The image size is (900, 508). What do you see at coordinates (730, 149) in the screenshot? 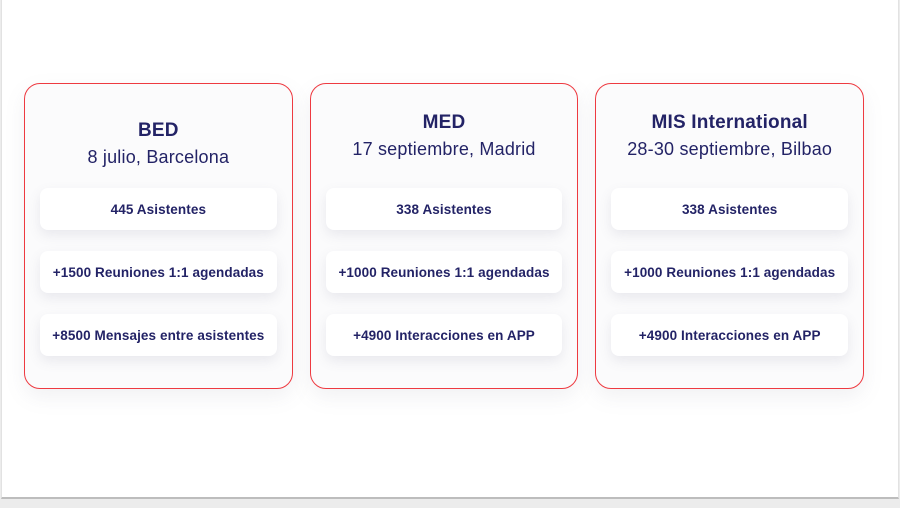
I see `event-date: 28-30 septiembre, Bilbao` at bounding box center [730, 149].